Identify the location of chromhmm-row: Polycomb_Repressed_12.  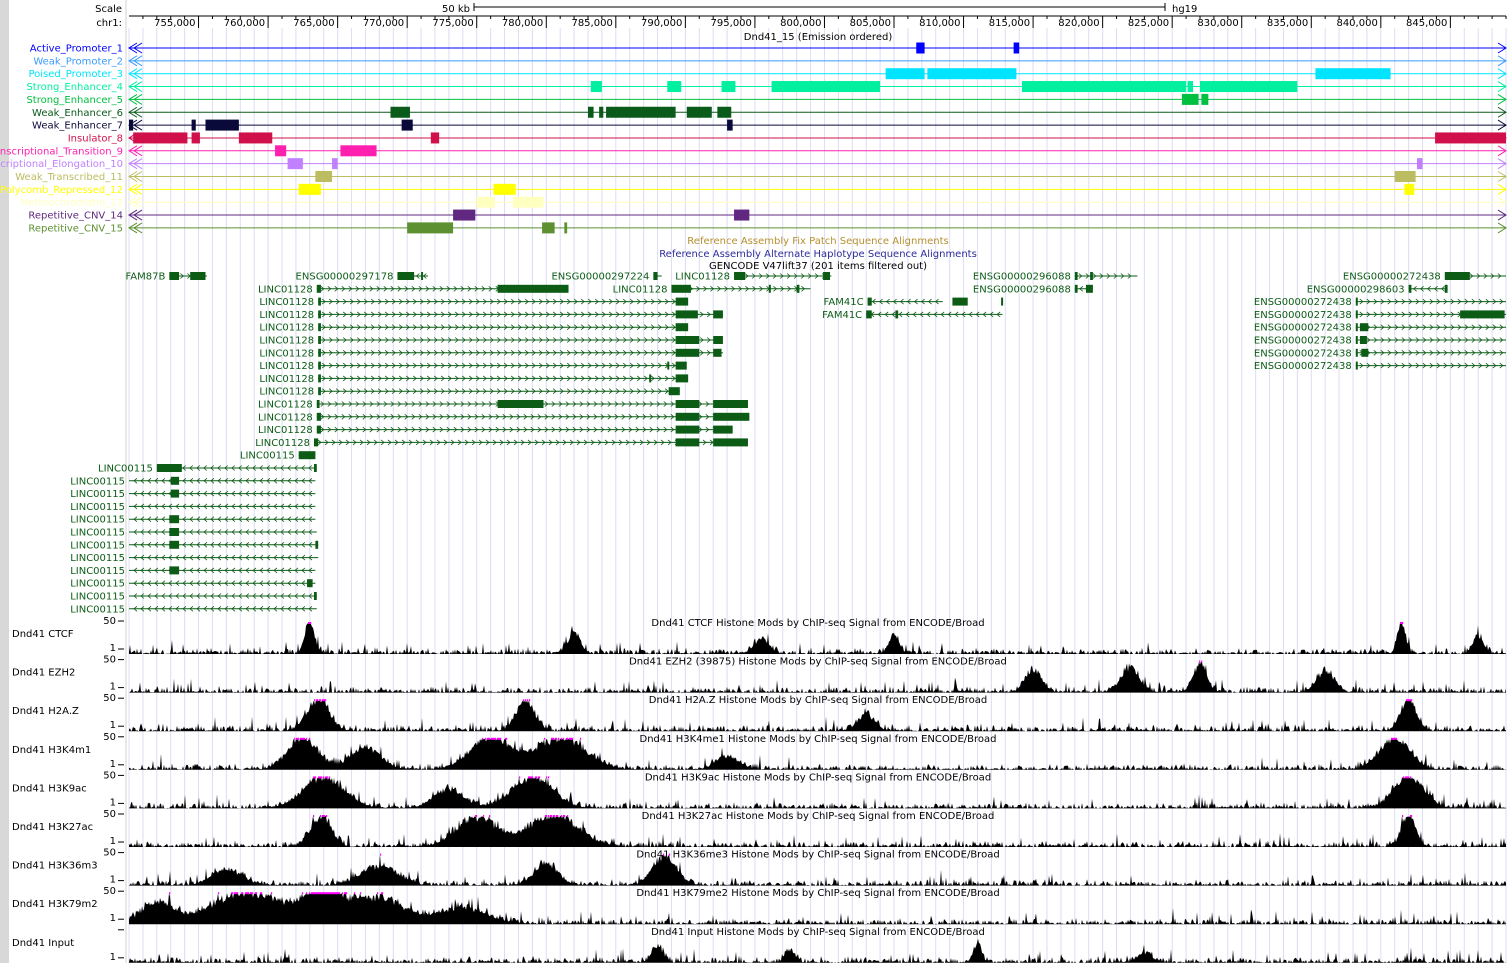
(753, 189).